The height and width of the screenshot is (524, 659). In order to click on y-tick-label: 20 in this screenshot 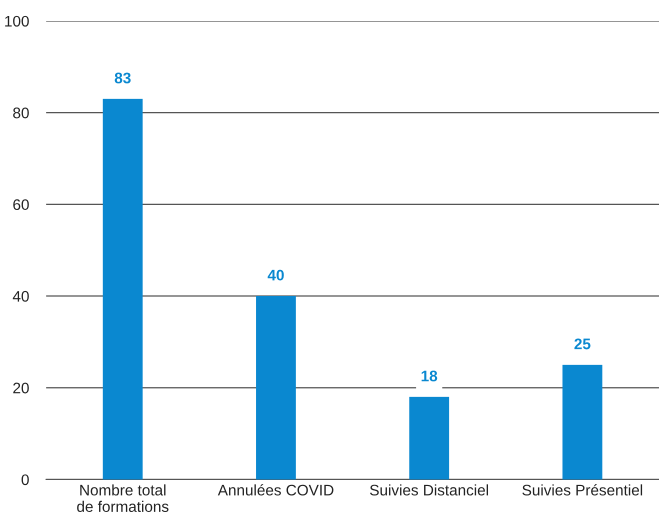, I will do `click(21, 388)`.